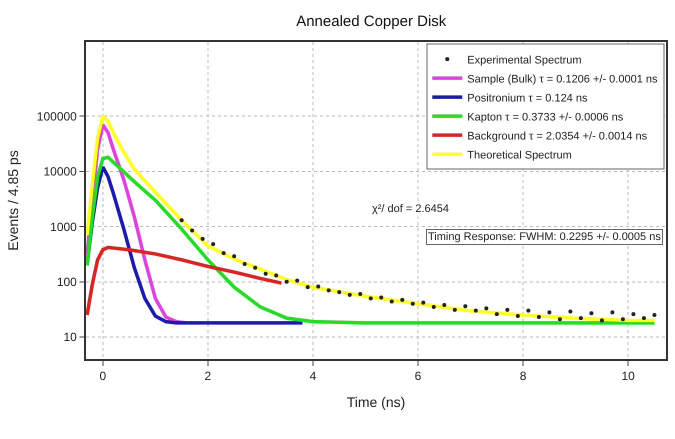 This screenshot has width=675, height=439. Describe the element at coordinates (313, 376) in the screenshot. I see `x-tick-label: 4` at that location.